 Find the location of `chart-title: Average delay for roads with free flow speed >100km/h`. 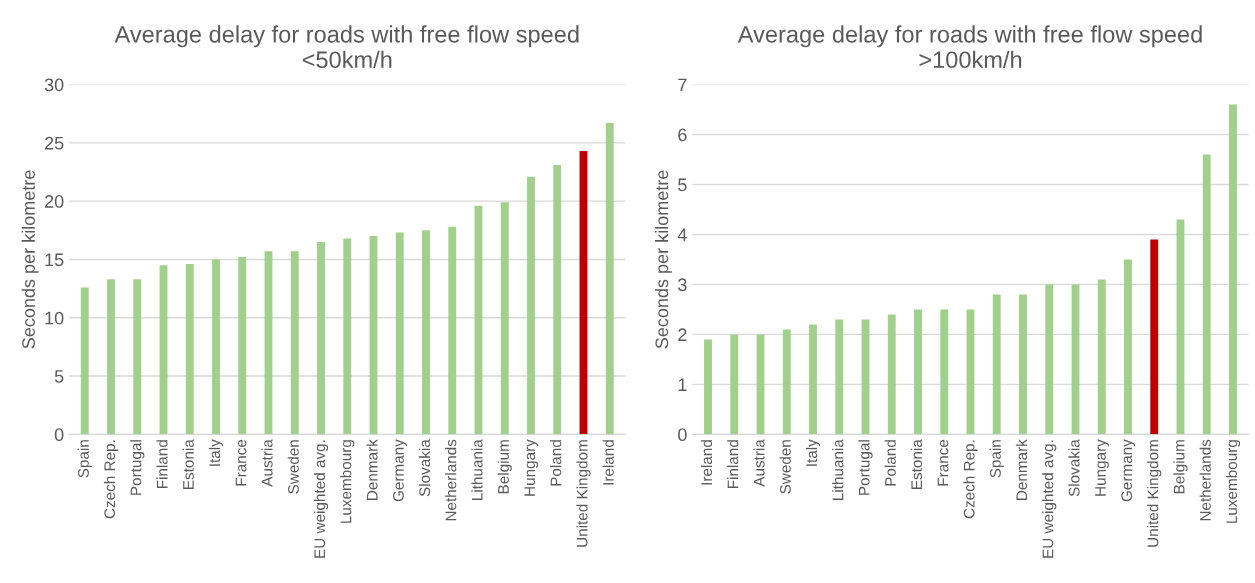

chart-title: Average delay for roads with free flow speed >100km/h is located at coordinates (969, 47).